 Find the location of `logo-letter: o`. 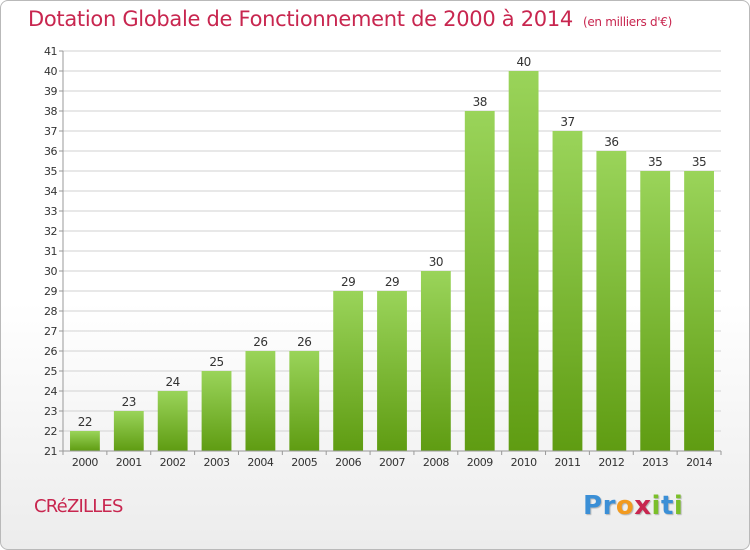

logo-letter: o is located at coordinates (625, 506).